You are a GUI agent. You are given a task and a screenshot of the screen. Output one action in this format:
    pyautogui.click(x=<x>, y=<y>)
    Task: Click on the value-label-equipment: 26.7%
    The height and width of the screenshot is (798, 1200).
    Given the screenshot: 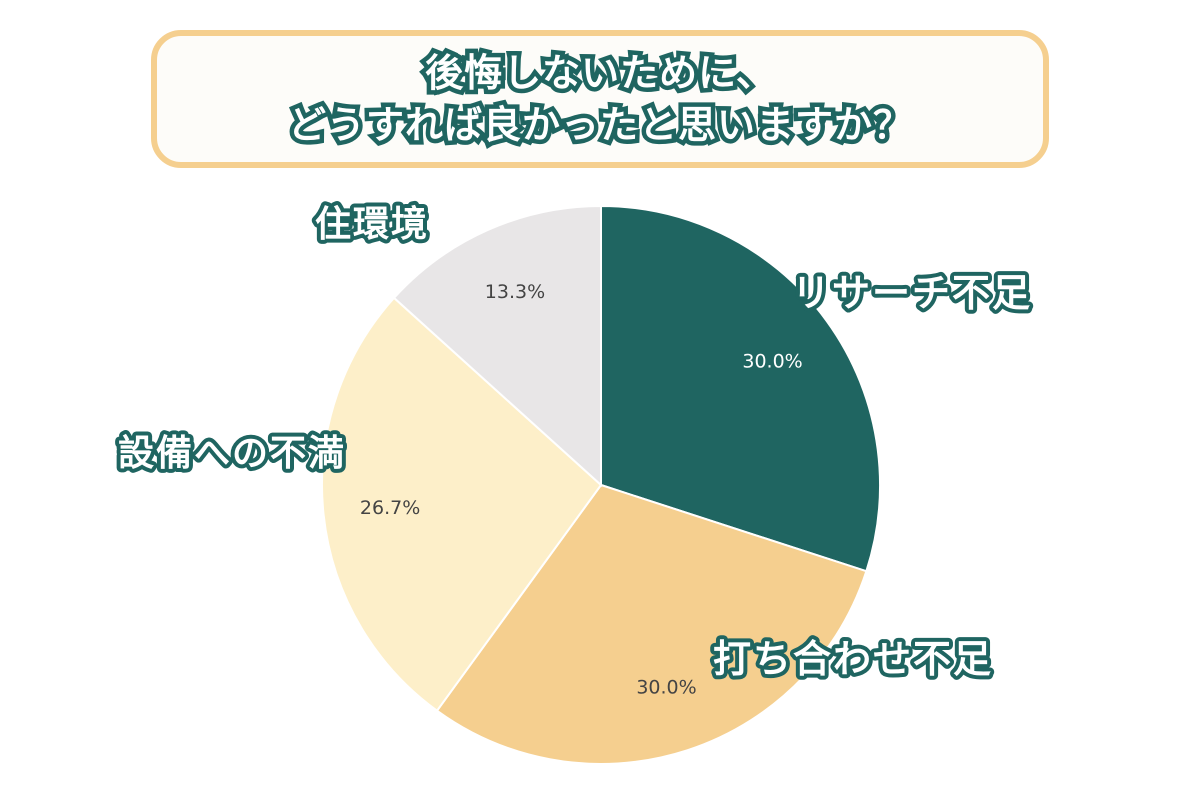 What is the action you would take?
    pyautogui.click(x=390, y=508)
    